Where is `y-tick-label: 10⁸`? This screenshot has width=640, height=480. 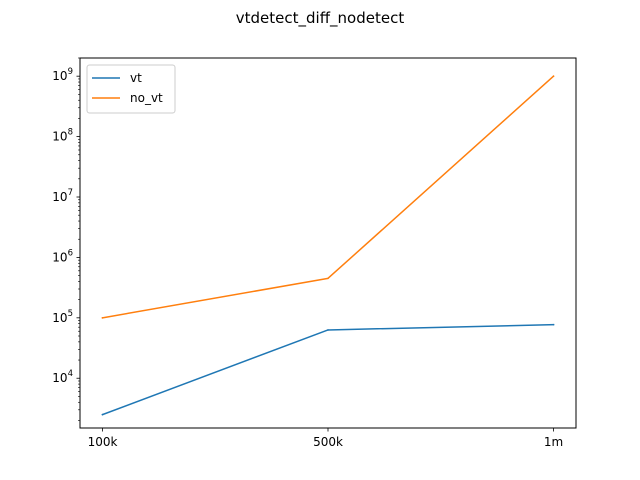
y-tick-label: 10⁸ is located at coordinates (62, 136).